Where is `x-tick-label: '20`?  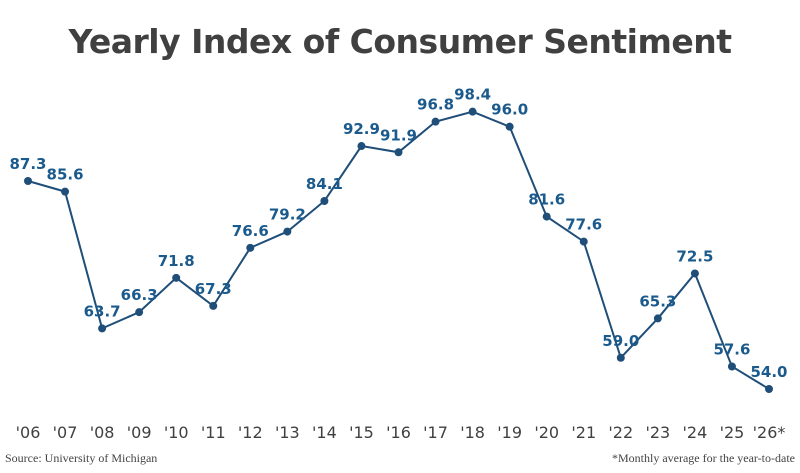 x-tick-label: '20 is located at coordinates (546, 432).